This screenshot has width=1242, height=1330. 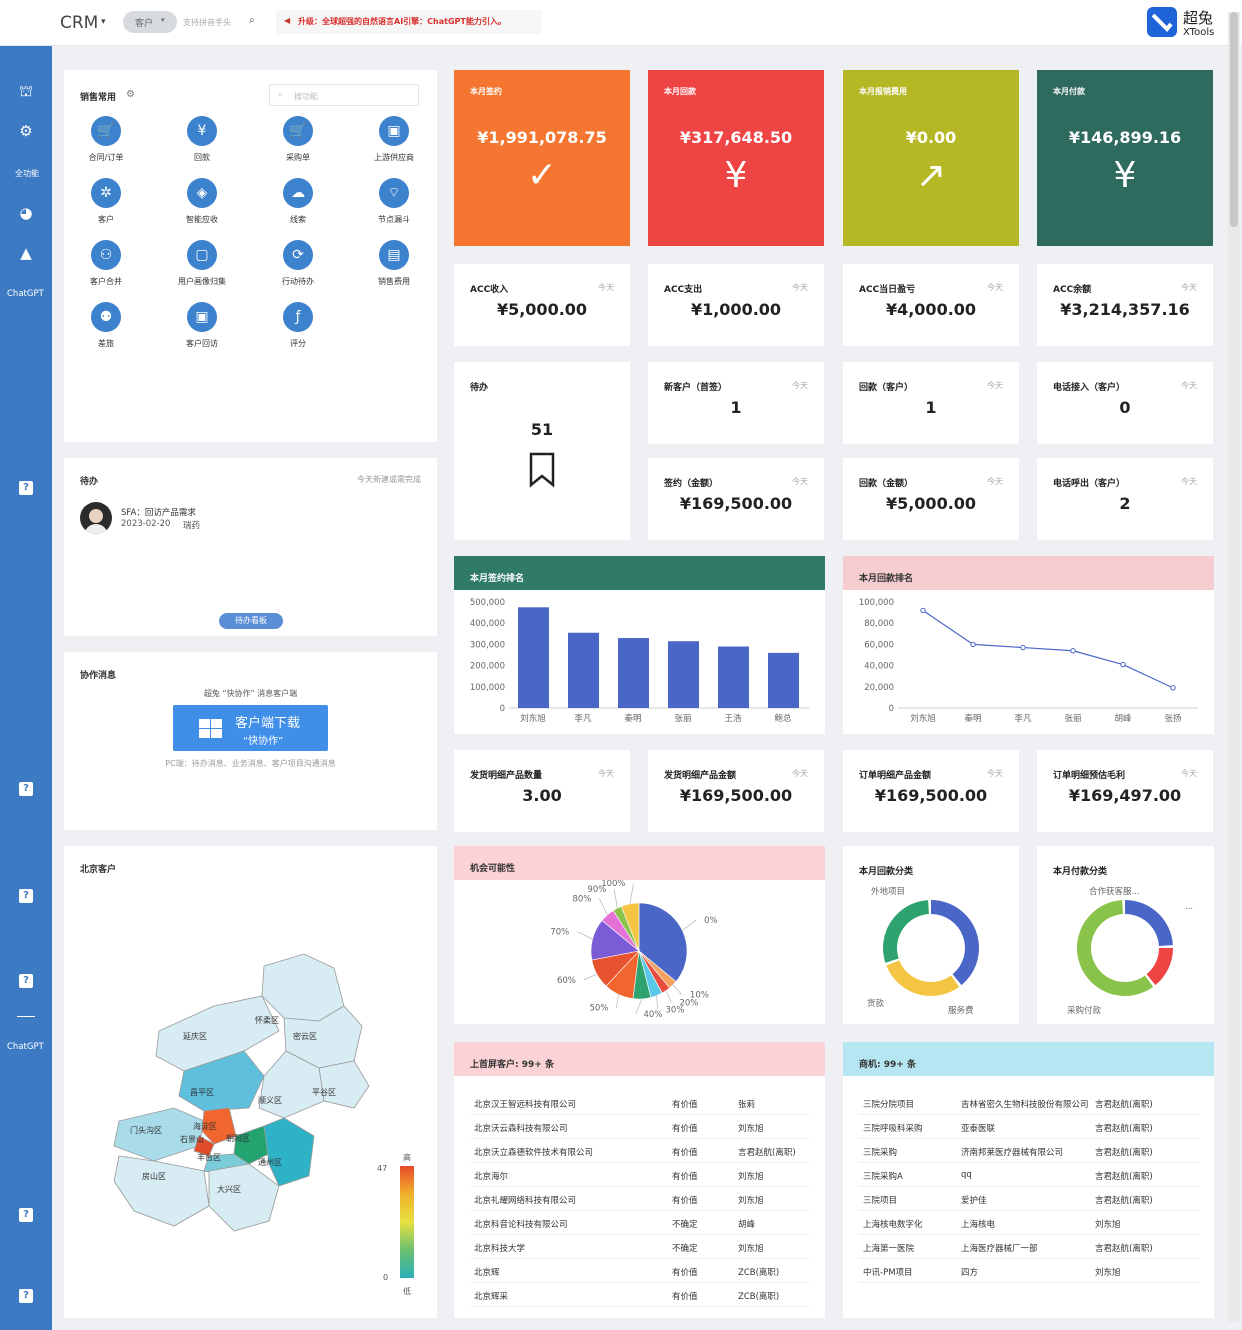 I want to click on quick-item-label: 销售费用, so click(x=394, y=281).